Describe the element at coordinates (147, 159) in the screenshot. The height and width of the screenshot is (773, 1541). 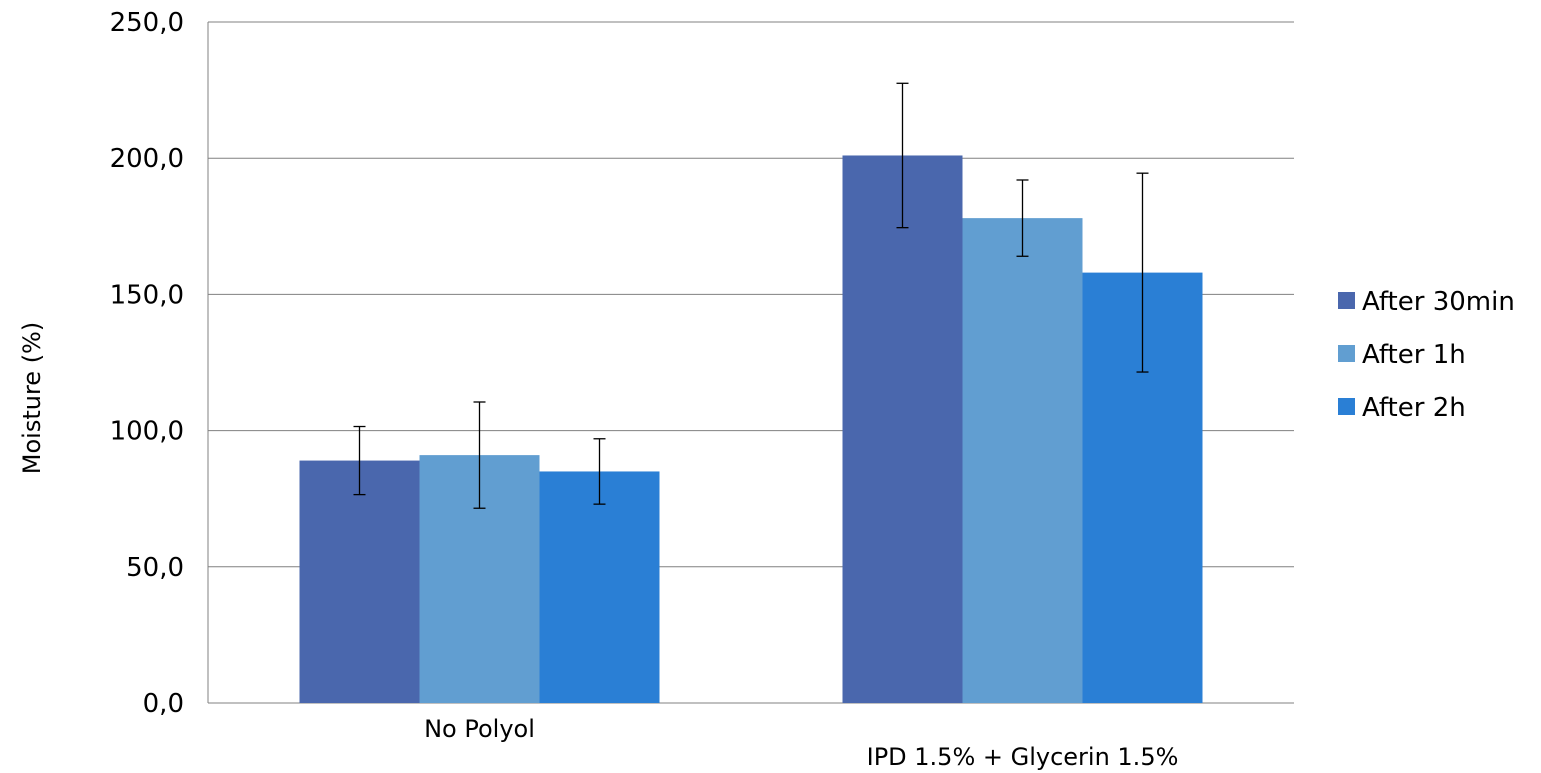
I see `y-tick-label: 200,0` at that location.